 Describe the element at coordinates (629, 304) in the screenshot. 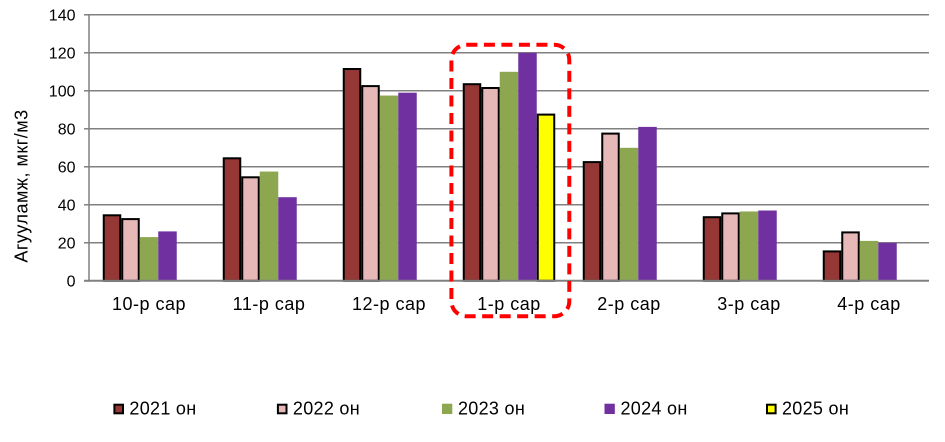

I see `svg-text: 2-р сар` at that location.